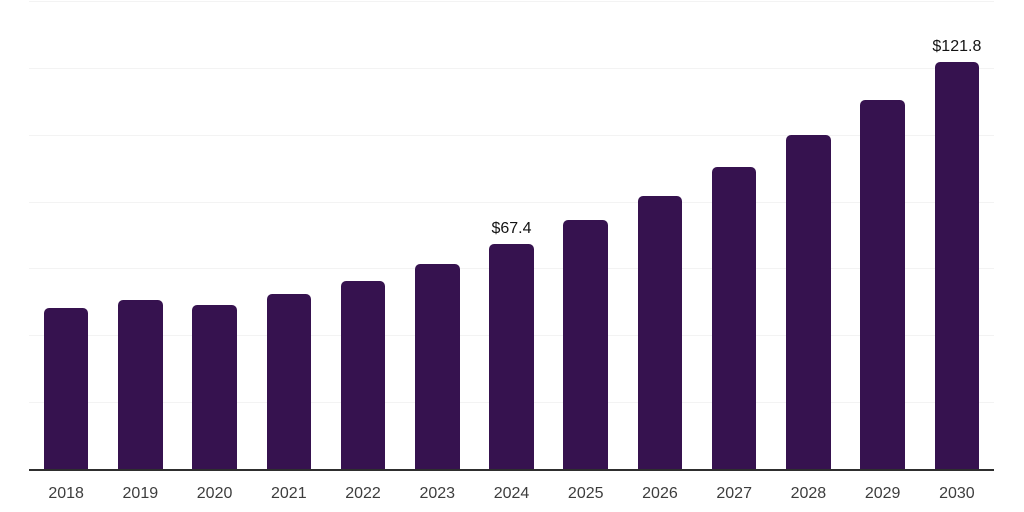  What do you see at coordinates (957, 46) in the screenshot?
I see `data-label-2030: $121.8` at bounding box center [957, 46].